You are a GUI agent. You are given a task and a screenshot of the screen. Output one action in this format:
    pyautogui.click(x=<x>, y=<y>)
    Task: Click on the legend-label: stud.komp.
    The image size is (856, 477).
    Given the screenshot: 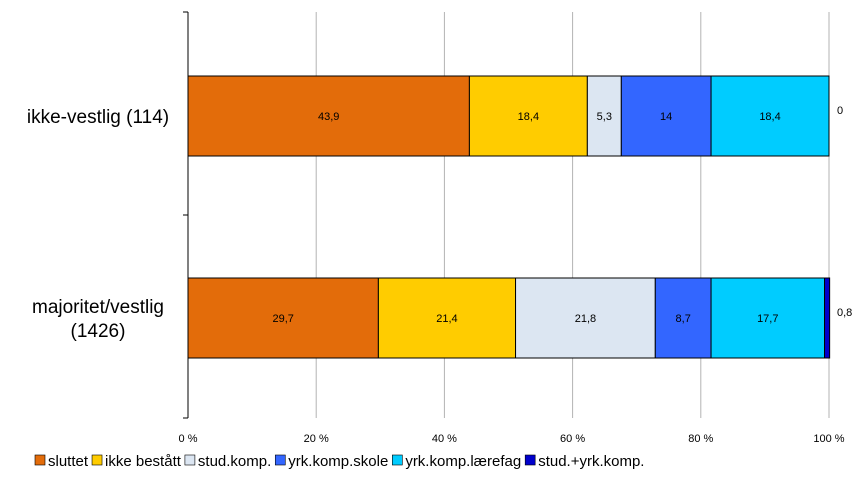 What is the action you would take?
    pyautogui.click(x=234, y=461)
    